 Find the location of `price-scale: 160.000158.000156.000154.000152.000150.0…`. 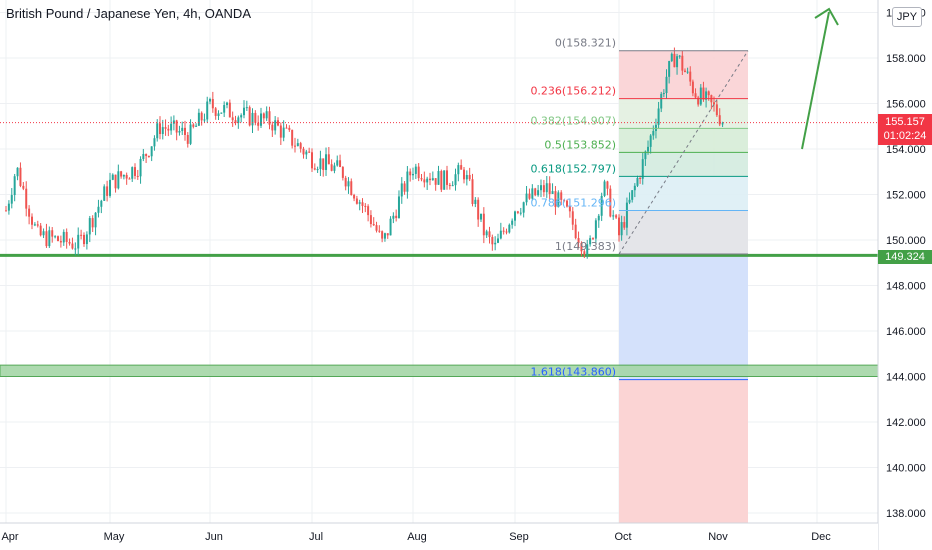

price-scale: 160.000158.000156.000154.000152.000150.0… is located at coordinates (904, 275).